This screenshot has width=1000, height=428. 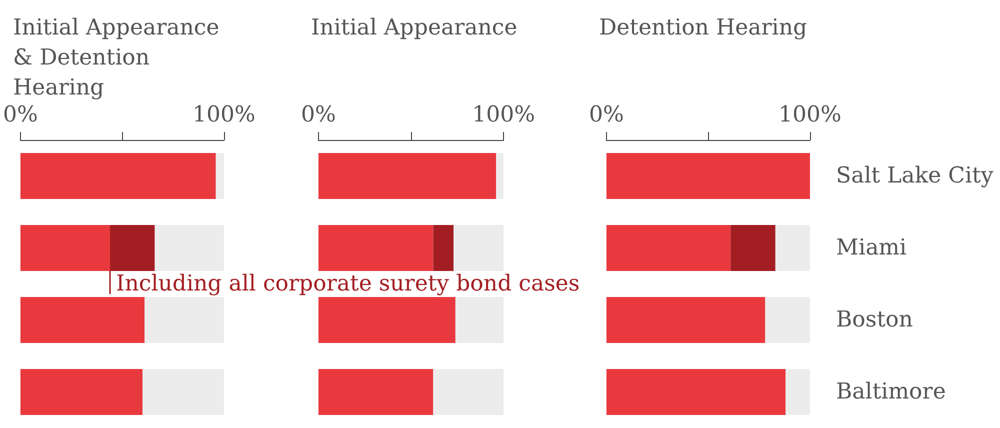 What do you see at coordinates (703, 28) in the screenshot?
I see `chart-title: Detention Hearing` at bounding box center [703, 28].